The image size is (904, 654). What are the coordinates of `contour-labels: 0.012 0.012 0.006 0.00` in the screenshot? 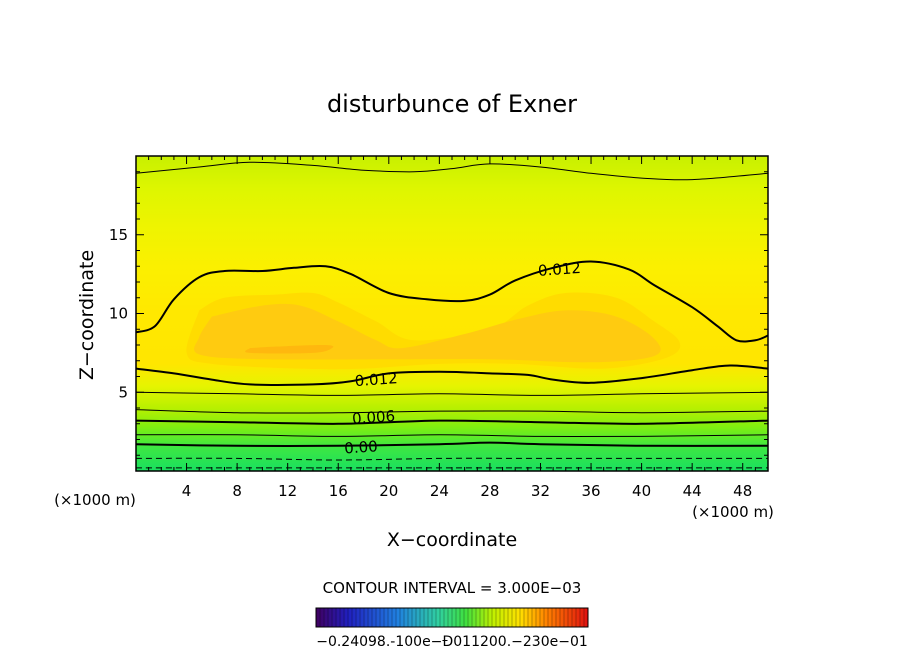 It's located at (463, 358).